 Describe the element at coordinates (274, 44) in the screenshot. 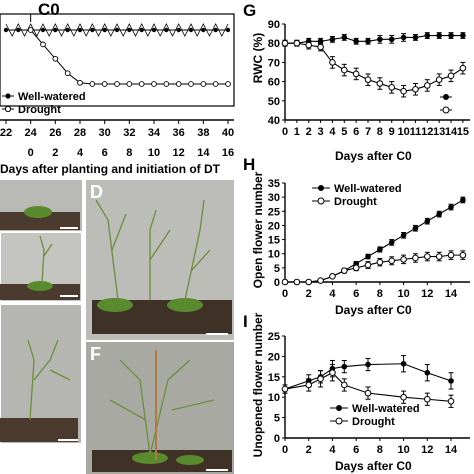

I see `y-tick-label: 80` at that location.